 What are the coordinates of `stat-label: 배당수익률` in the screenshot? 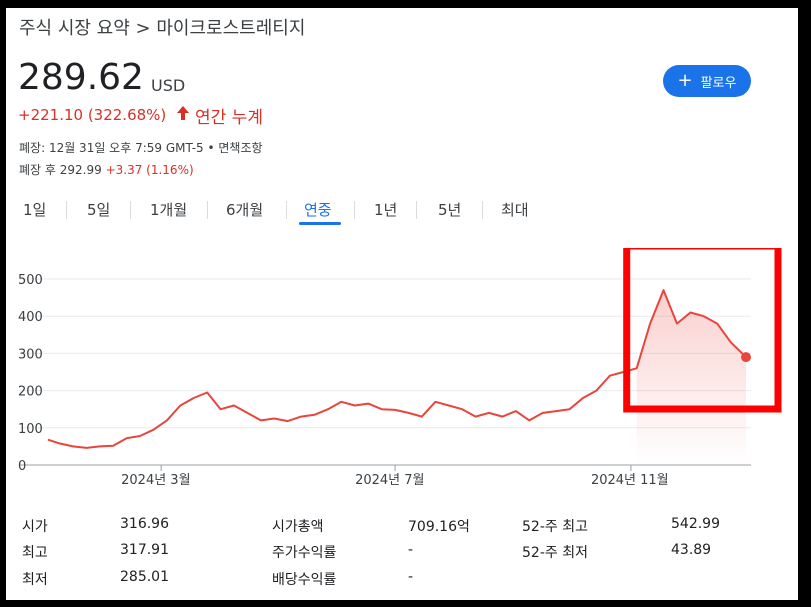 It's located at (304, 580).